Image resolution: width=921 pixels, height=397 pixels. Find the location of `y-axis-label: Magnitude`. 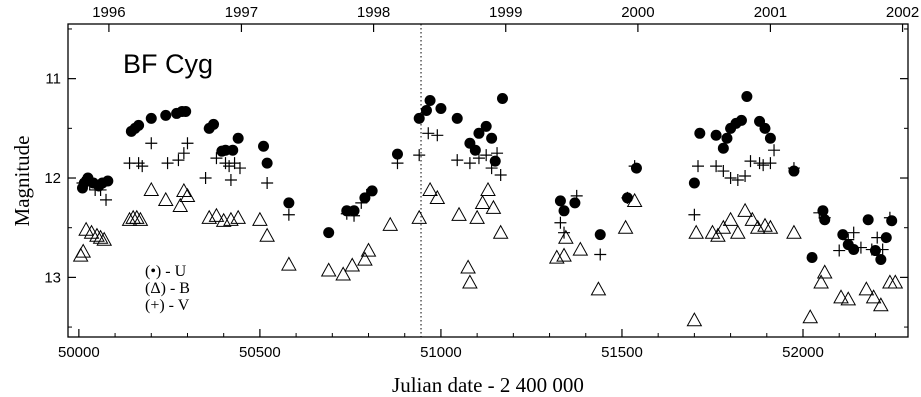

y-axis-label: Magnitude is located at coordinates (22, 181).